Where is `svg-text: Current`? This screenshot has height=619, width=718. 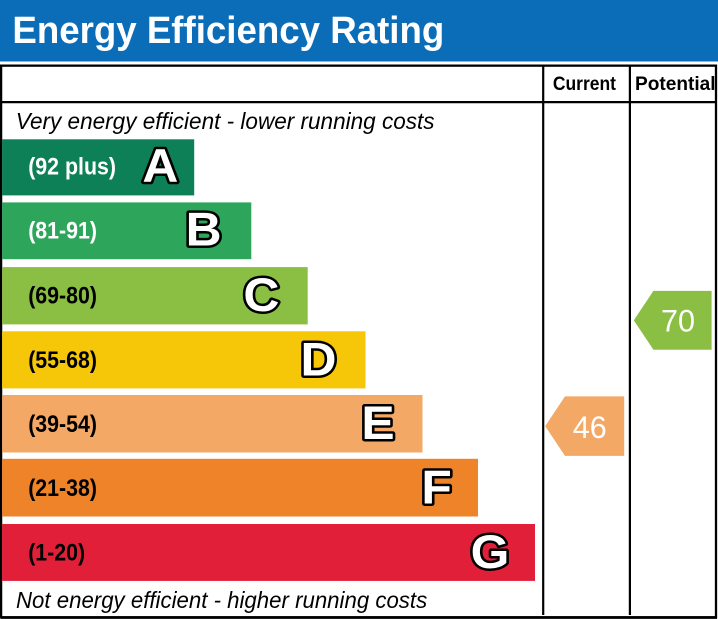
svg-text: Current is located at coordinates (584, 83).